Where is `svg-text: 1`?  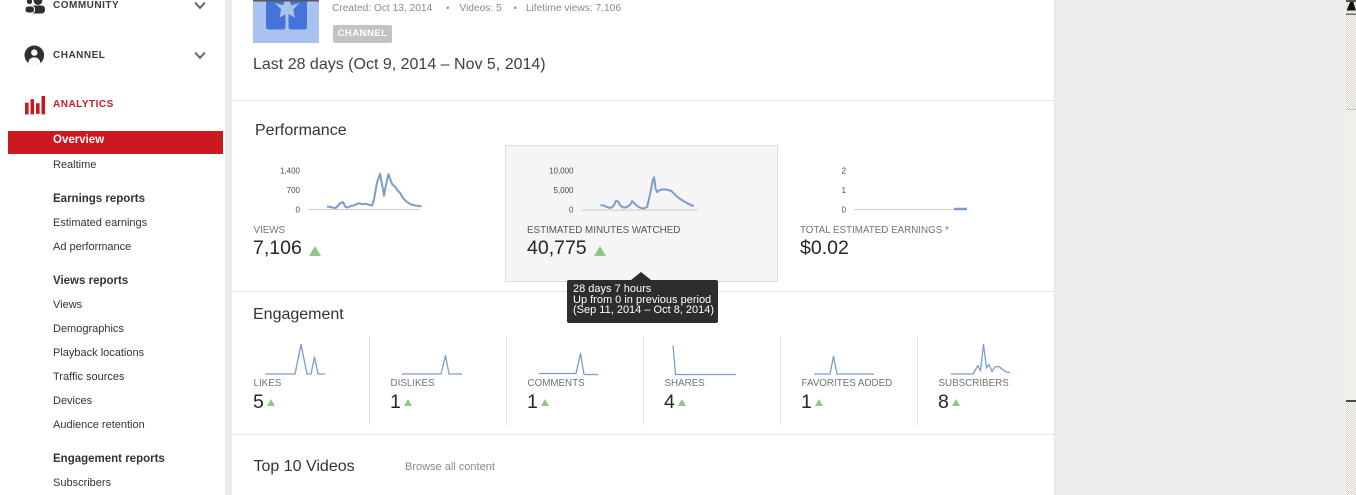 svg-text: 1 is located at coordinates (844, 190).